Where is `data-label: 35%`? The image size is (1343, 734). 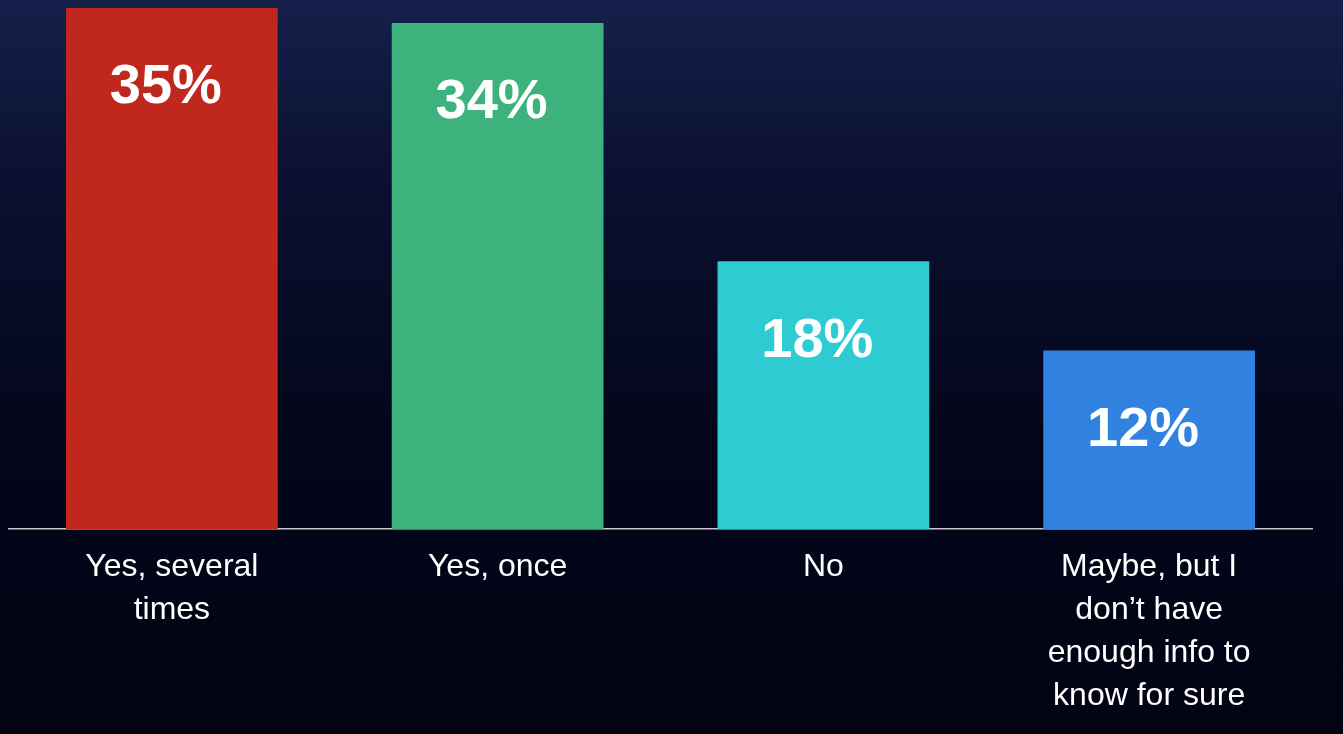 data-label: 35% is located at coordinates (165, 84).